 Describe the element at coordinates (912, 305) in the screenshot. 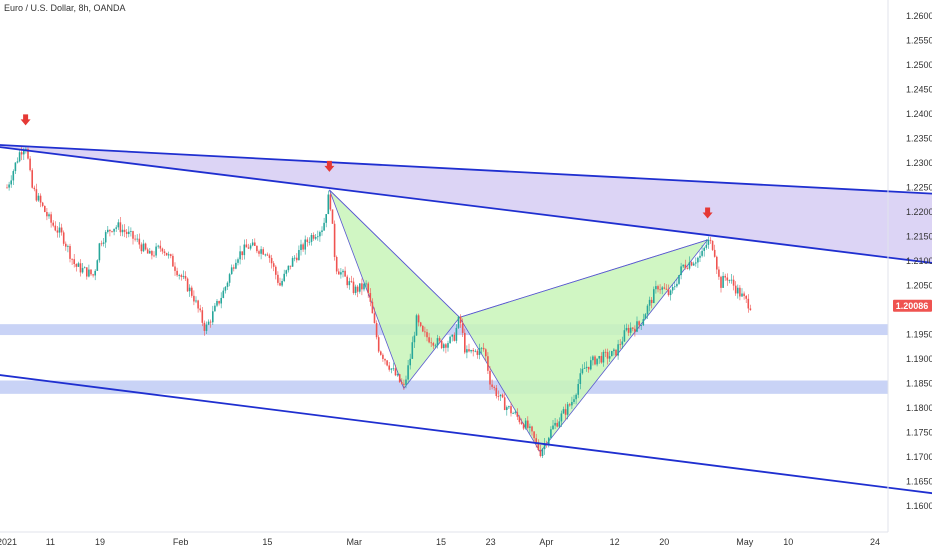

I see `last-price-badge: 1.20086` at that location.